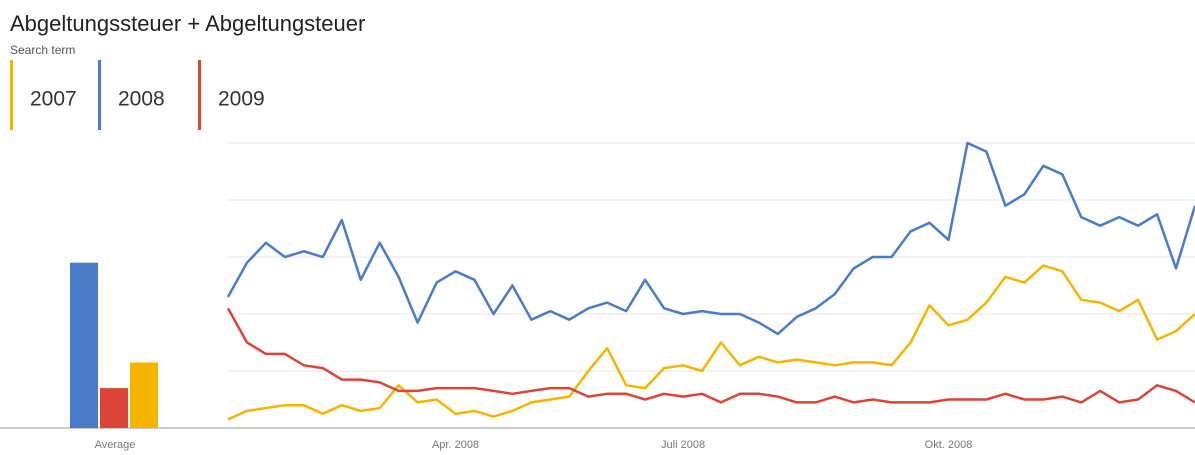  What do you see at coordinates (241, 99) in the screenshot?
I see `legend-label: 2009` at bounding box center [241, 99].